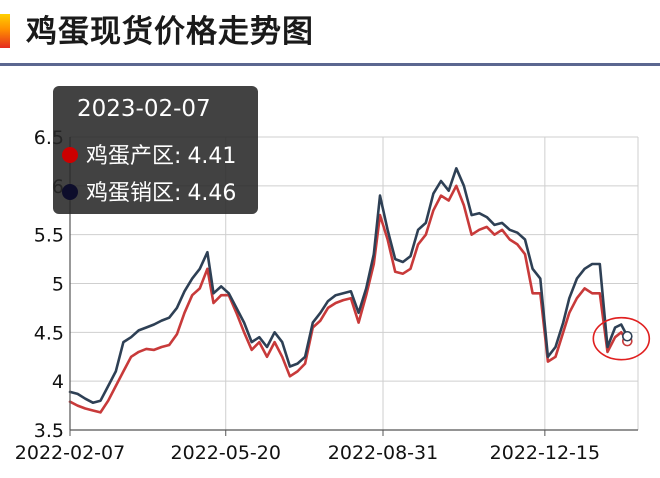 This screenshot has height=478, width=660. I want to click on title-divider, so click(330, 64).